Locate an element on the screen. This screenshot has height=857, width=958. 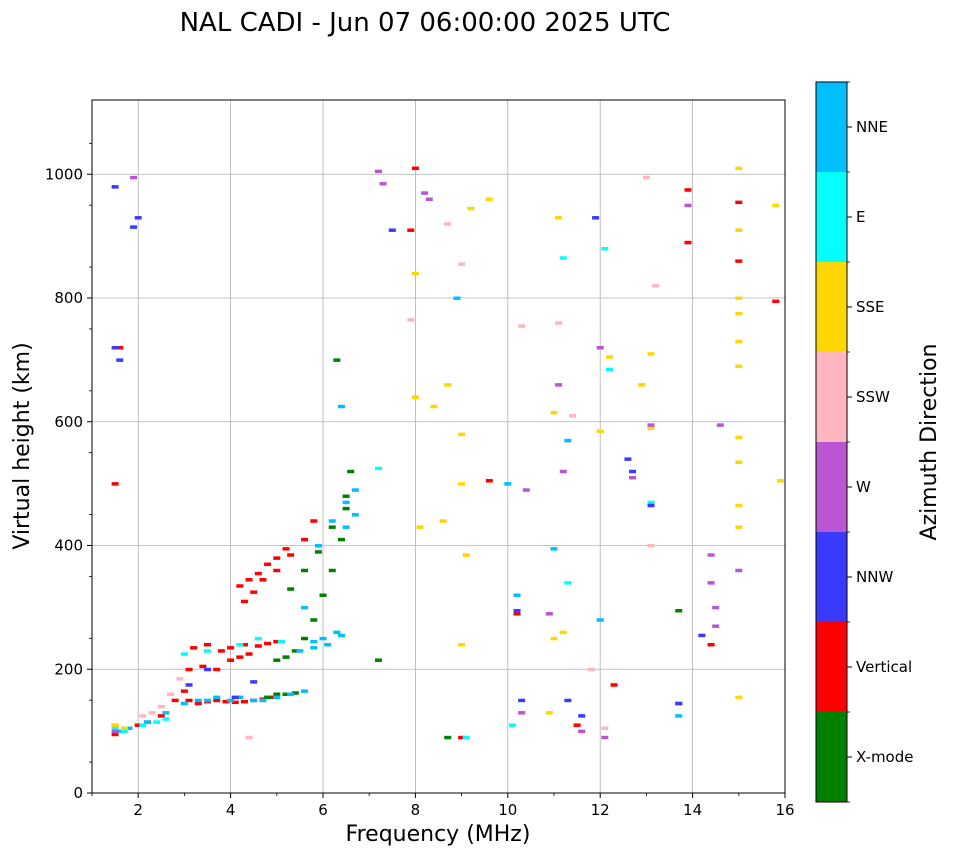
colorbar-entry-label: NNE is located at coordinates (872, 127).